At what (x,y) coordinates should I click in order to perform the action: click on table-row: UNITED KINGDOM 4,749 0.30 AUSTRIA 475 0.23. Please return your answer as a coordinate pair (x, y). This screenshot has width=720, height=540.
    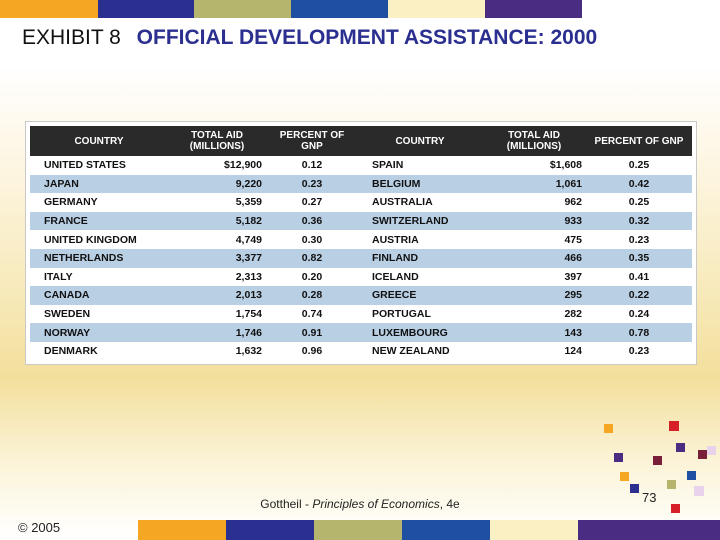
    Looking at the image, I should click on (361, 239).